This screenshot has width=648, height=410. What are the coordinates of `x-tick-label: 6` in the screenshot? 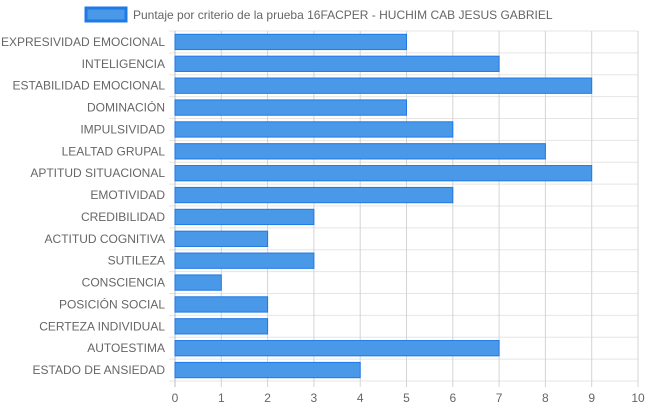 It's located at (452, 398).